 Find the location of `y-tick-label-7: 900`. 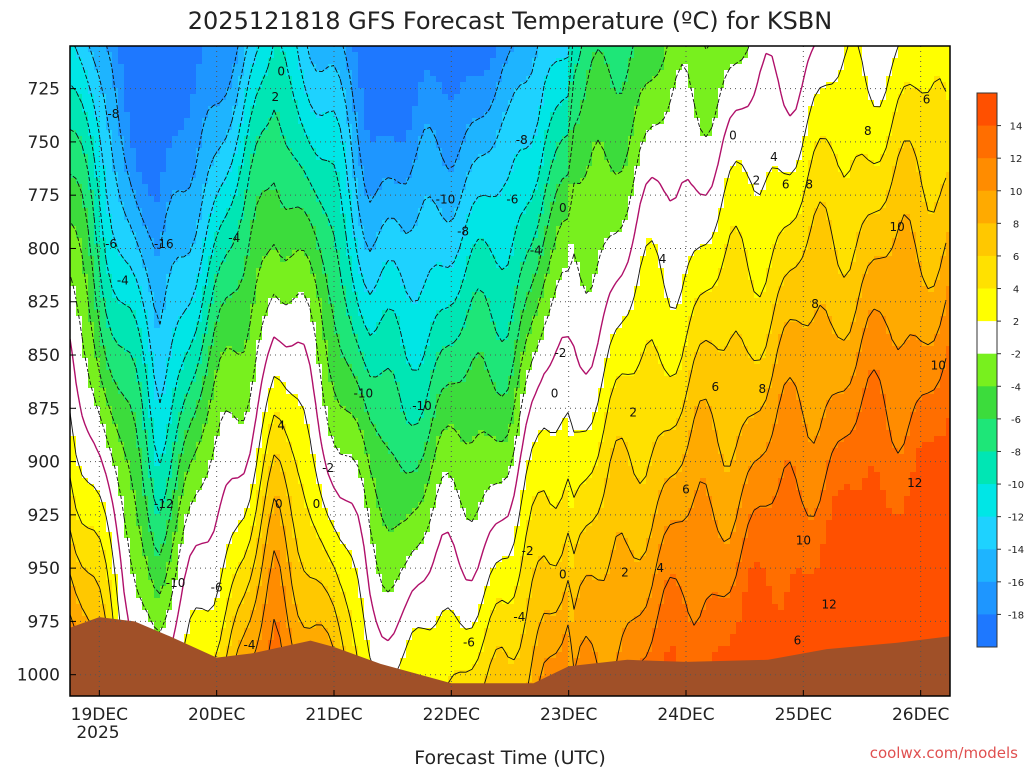

y-tick-label-7: 900 is located at coordinates (44, 463).